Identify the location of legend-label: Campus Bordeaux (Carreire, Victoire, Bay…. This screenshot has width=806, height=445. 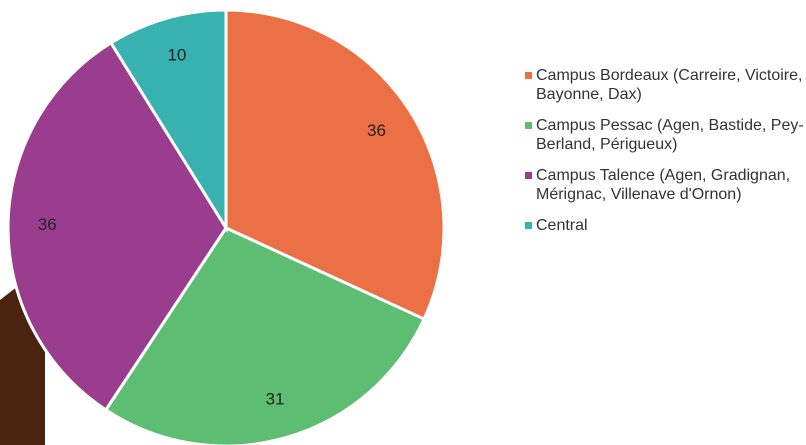
(669, 85).